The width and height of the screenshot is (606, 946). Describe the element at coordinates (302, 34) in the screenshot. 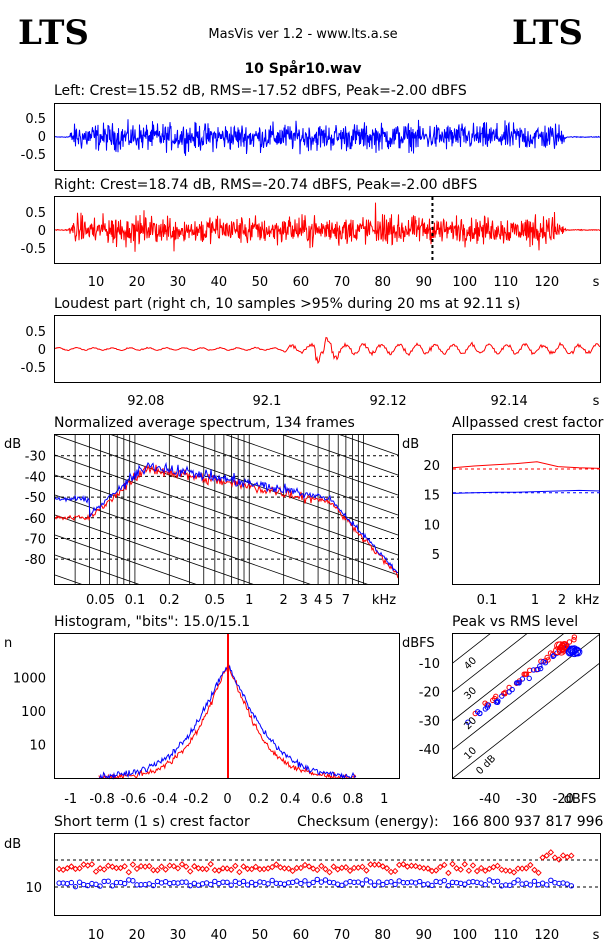

I see `app-title: MasVis ver 1.2 - www.lts.a.se` at that location.